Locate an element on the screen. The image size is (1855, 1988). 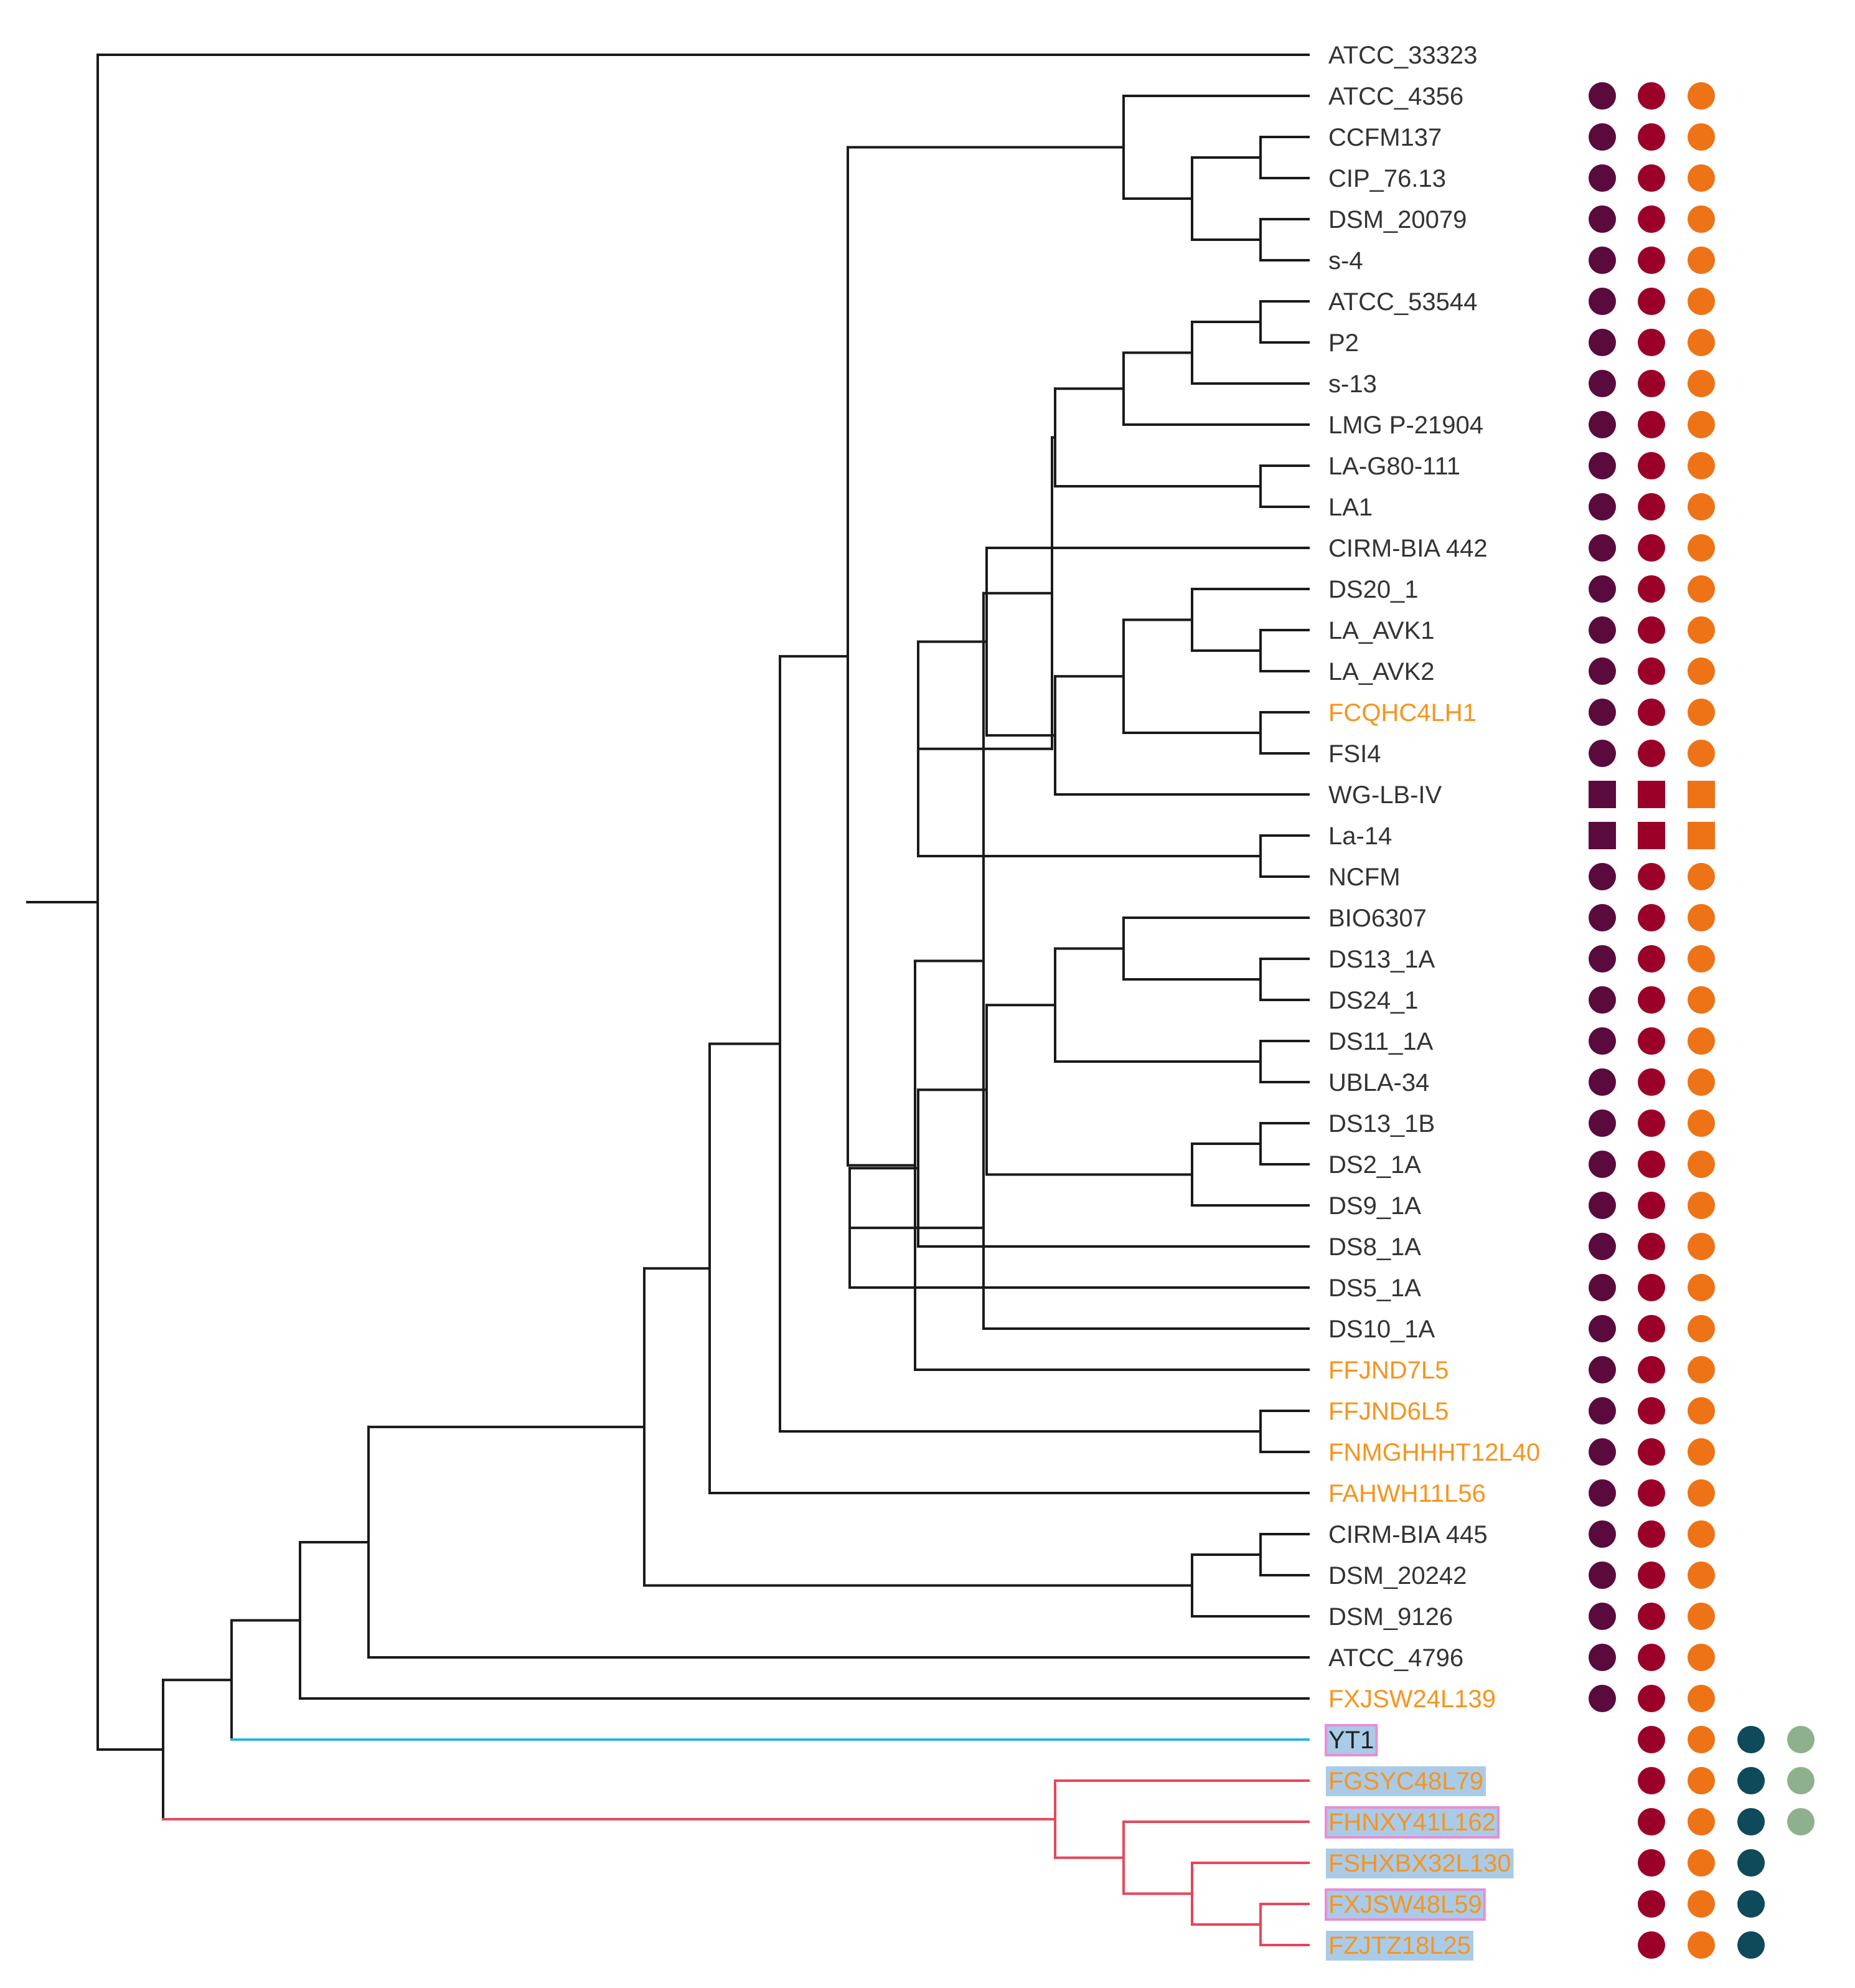
leaf-label-5: s-4 is located at coordinates (1345, 261).